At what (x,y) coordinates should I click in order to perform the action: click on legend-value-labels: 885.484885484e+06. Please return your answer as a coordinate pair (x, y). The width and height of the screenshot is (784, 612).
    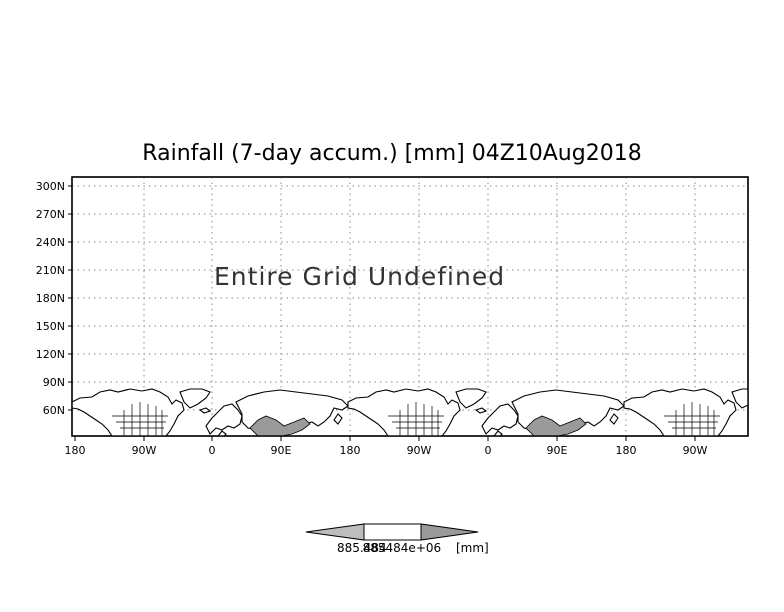
    Looking at the image, I should click on (389, 548).